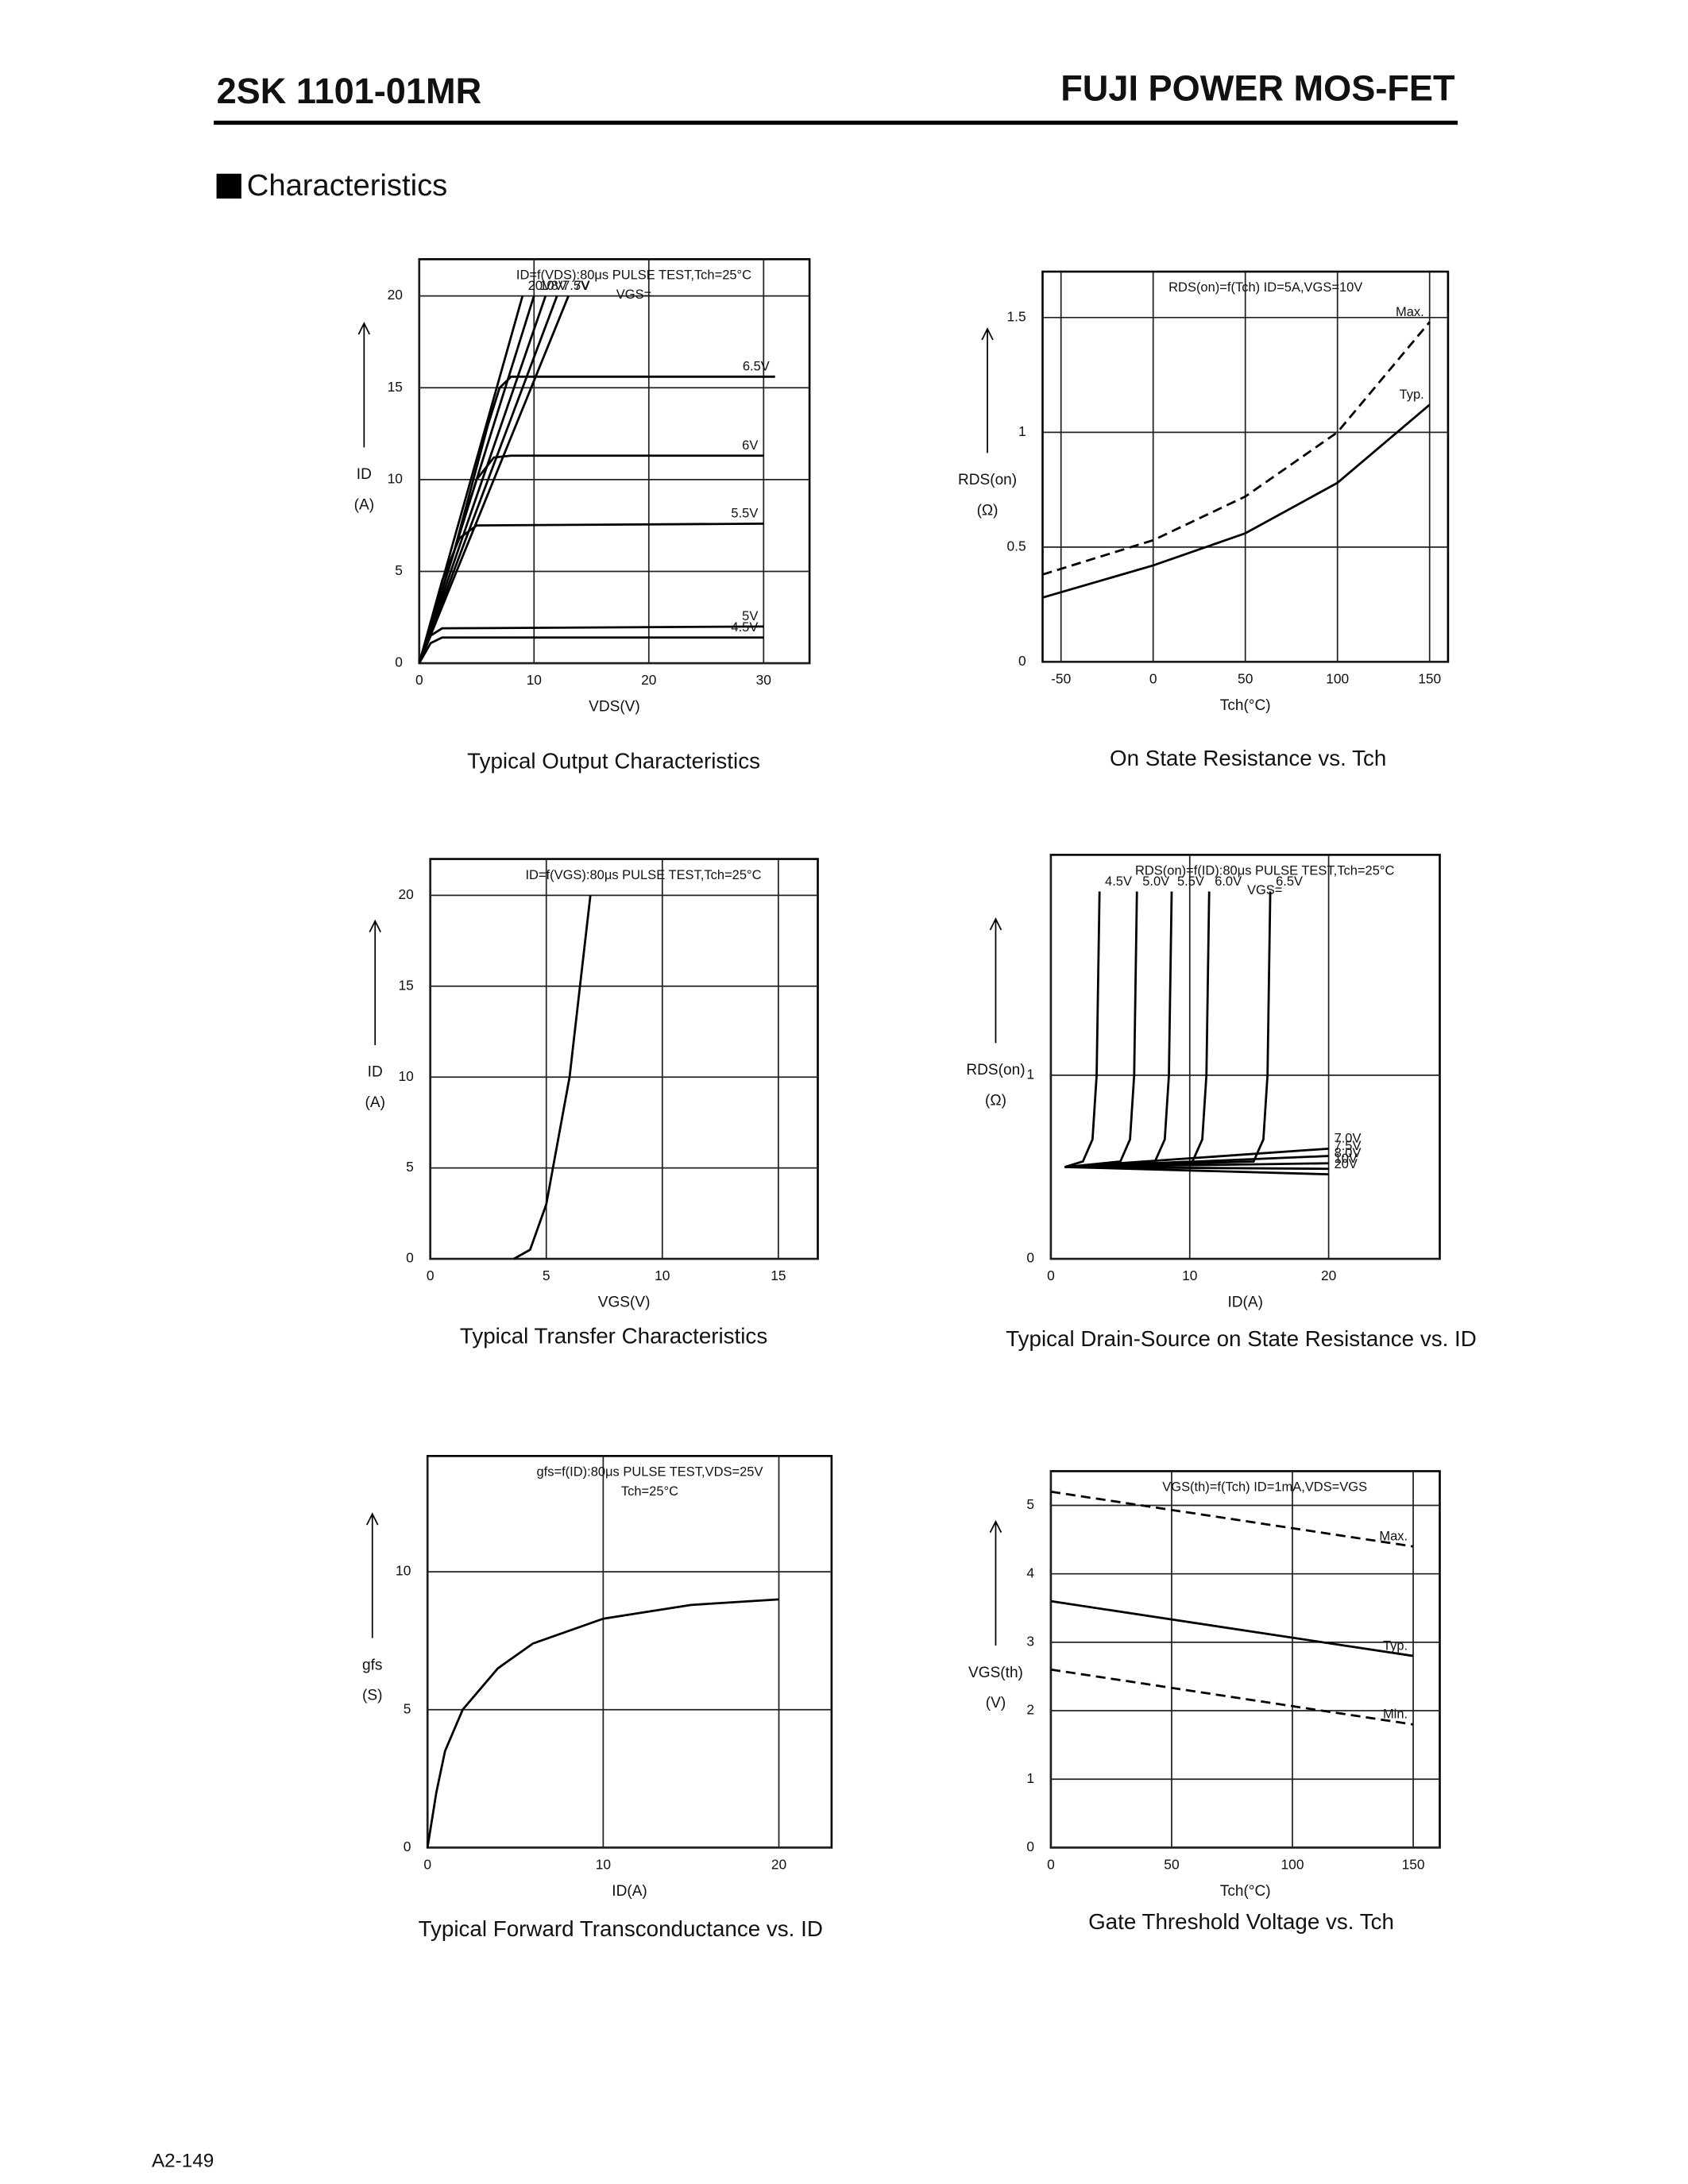  What do you see at coordinates (996, 1703) in the screenshot?
I see `y-axis-unit: (V)` at bounding box center [996, 1703].